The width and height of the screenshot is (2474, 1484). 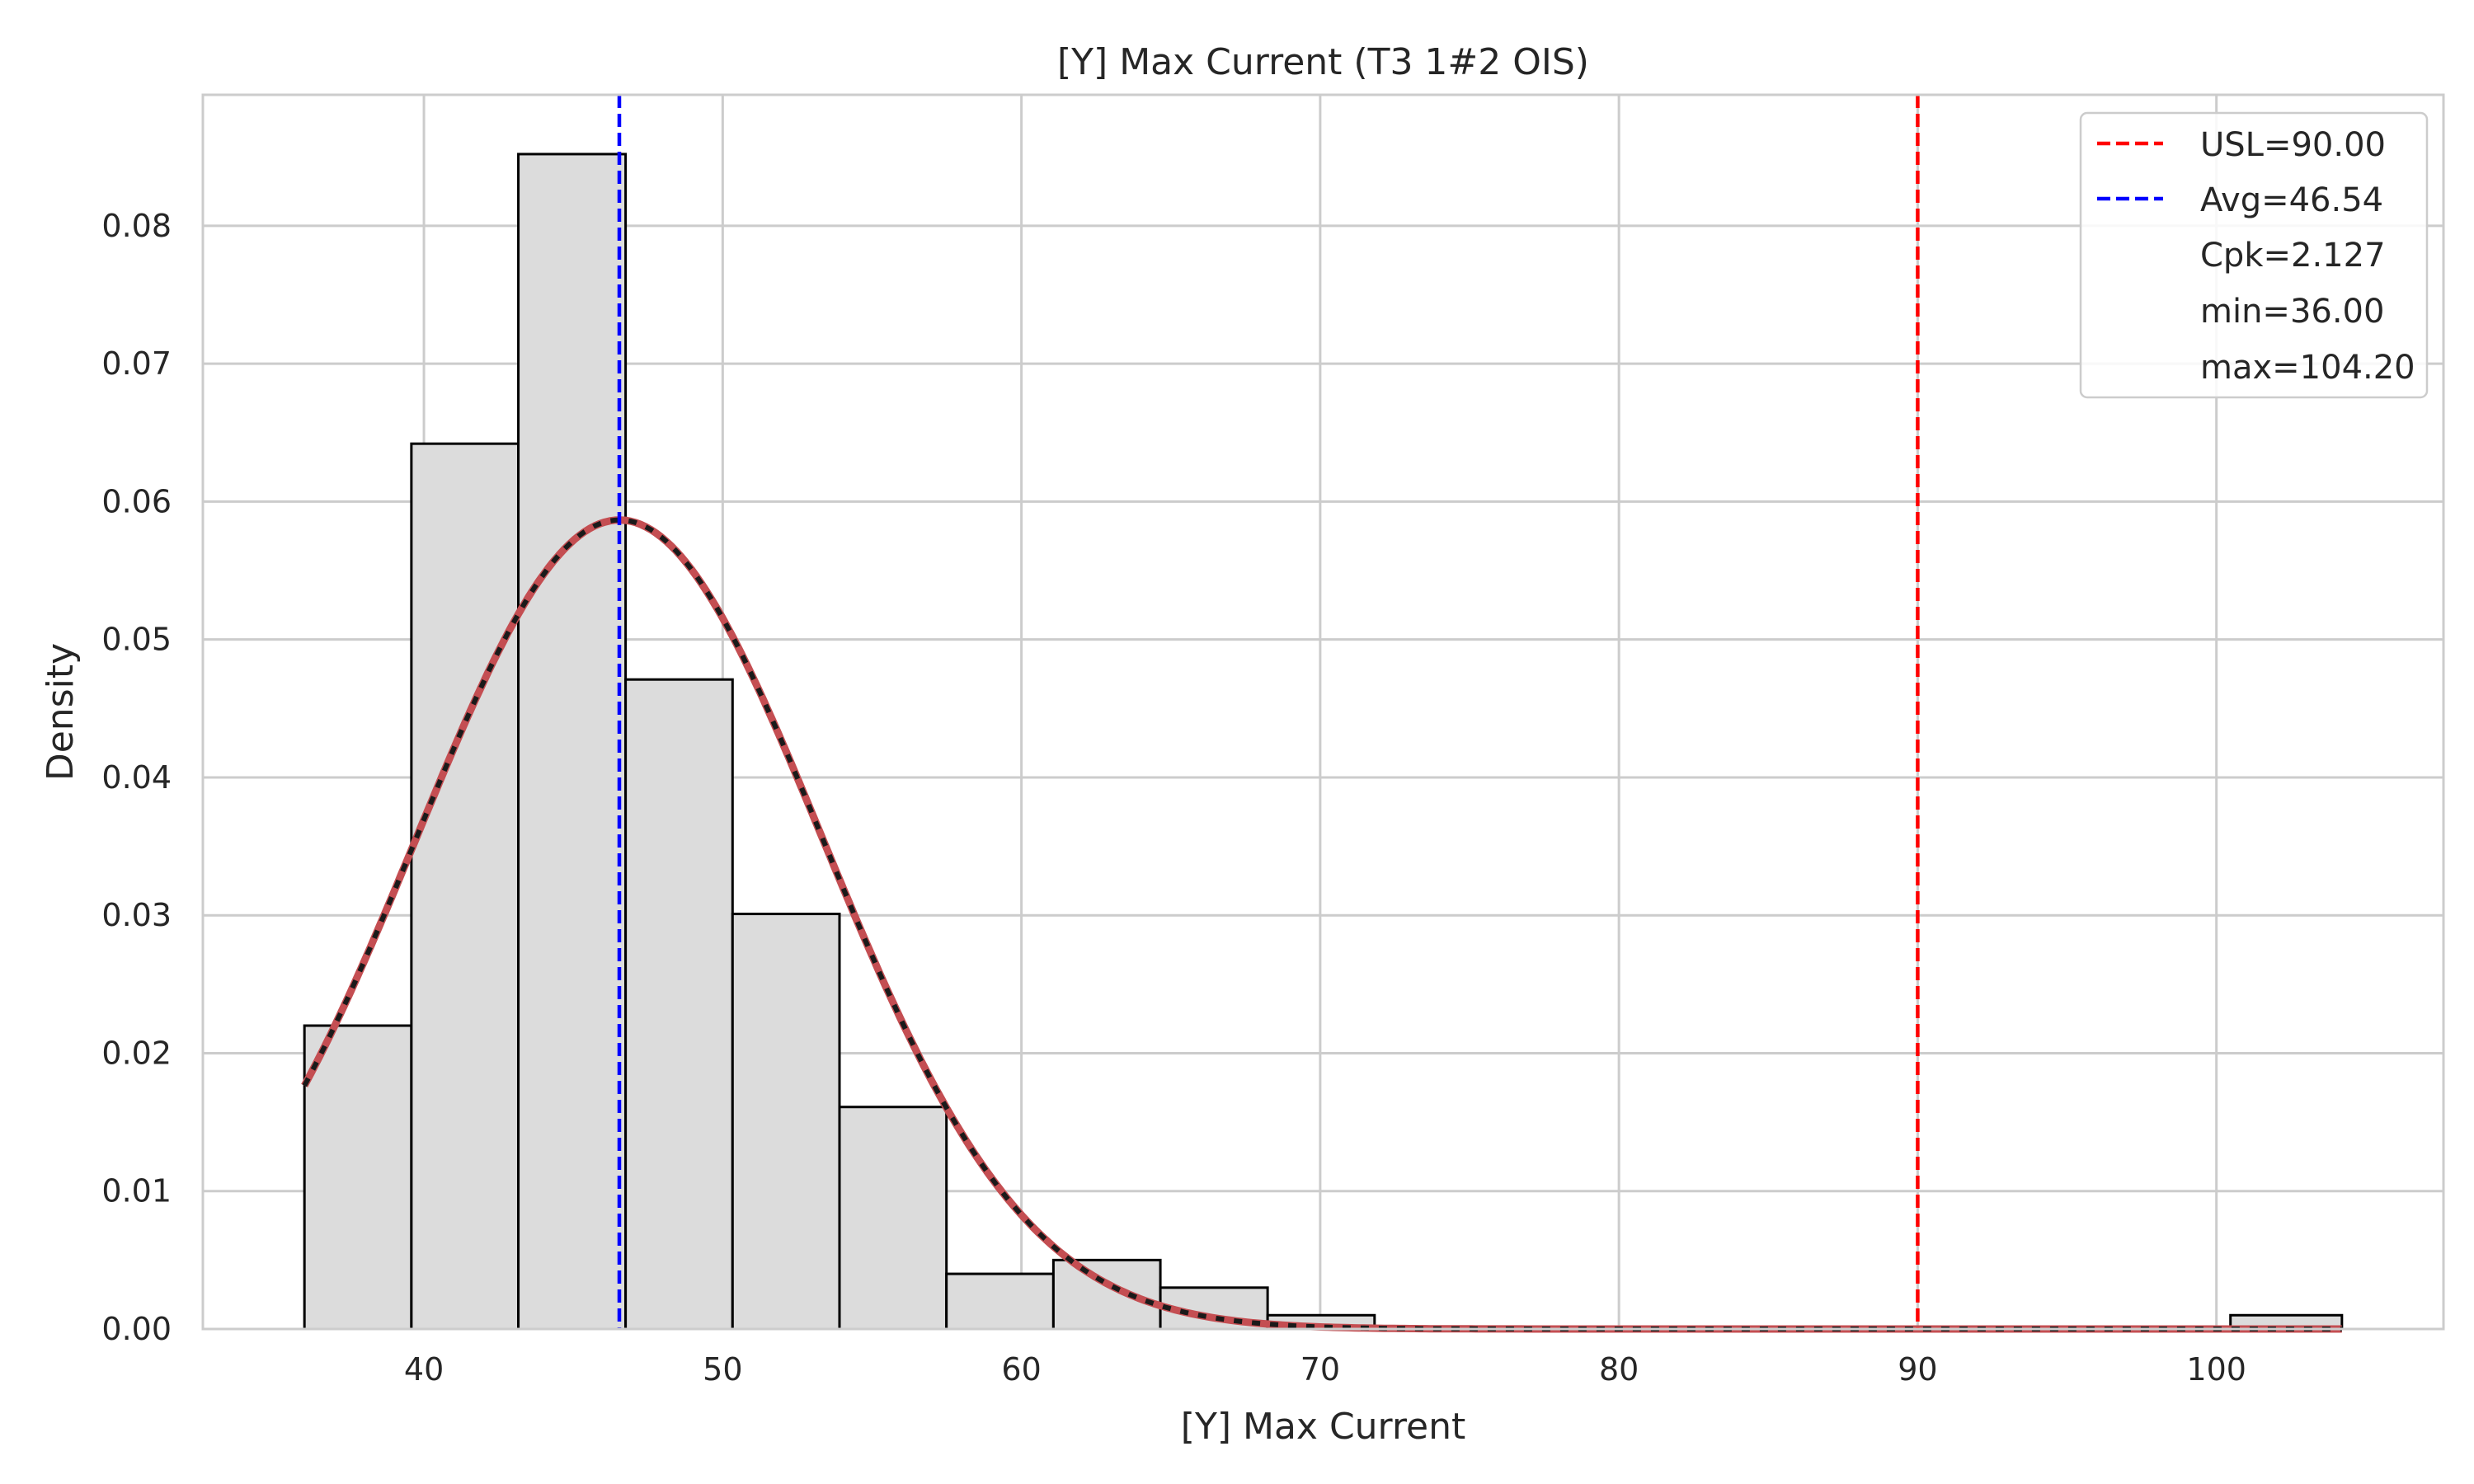 What do you see at coordinates (136, 1191) in the screenshot?
I see `y-tick-label: 0.01` at bounding box center [136, 1191].